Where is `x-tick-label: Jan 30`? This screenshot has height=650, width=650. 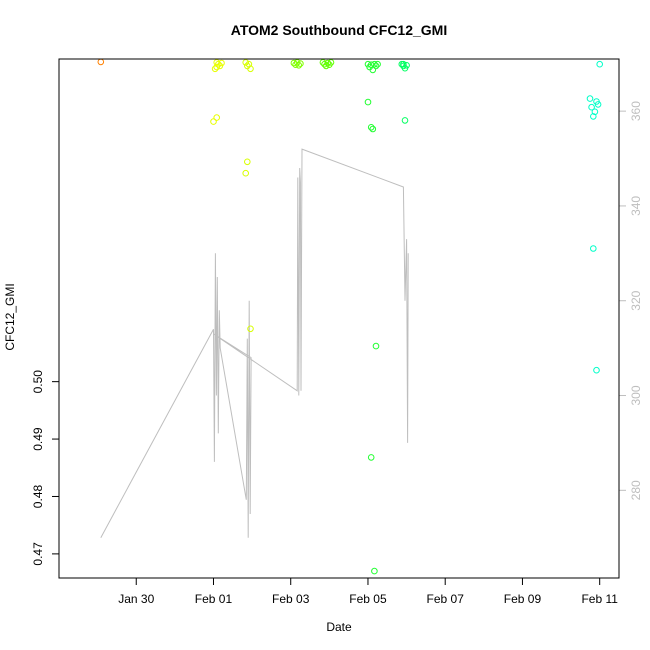
x-tick-label: Jan 30 is located at coordinates (136, 599).